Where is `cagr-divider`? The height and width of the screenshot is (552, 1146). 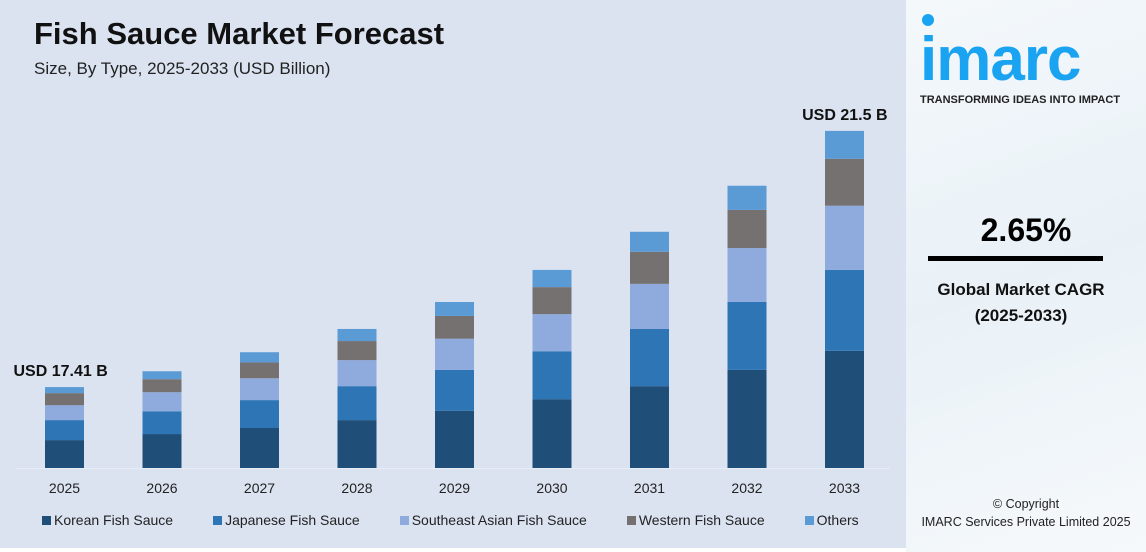
cagr-divider is located at coordinates (1015, 258).